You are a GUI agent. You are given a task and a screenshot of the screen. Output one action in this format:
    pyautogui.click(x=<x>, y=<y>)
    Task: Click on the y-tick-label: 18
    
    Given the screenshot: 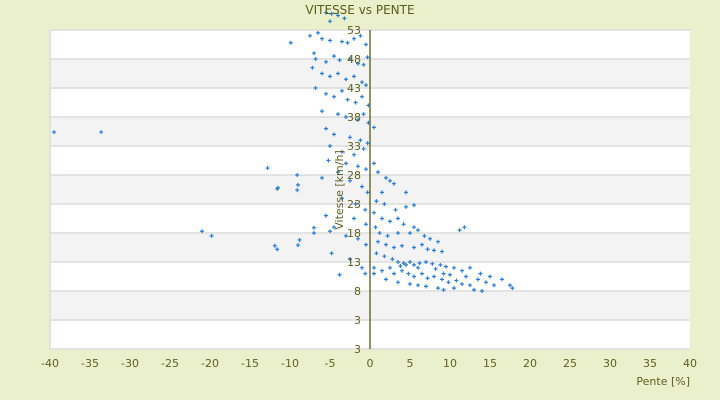 What is the action you would take?
    pyautogui.click(x=354, y=233)
    